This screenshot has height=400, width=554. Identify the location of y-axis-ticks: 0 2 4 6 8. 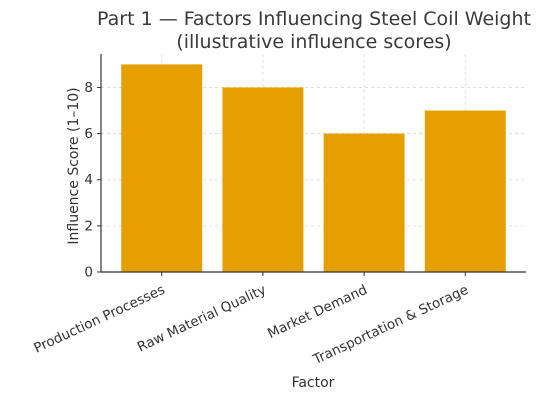
(92, 180).